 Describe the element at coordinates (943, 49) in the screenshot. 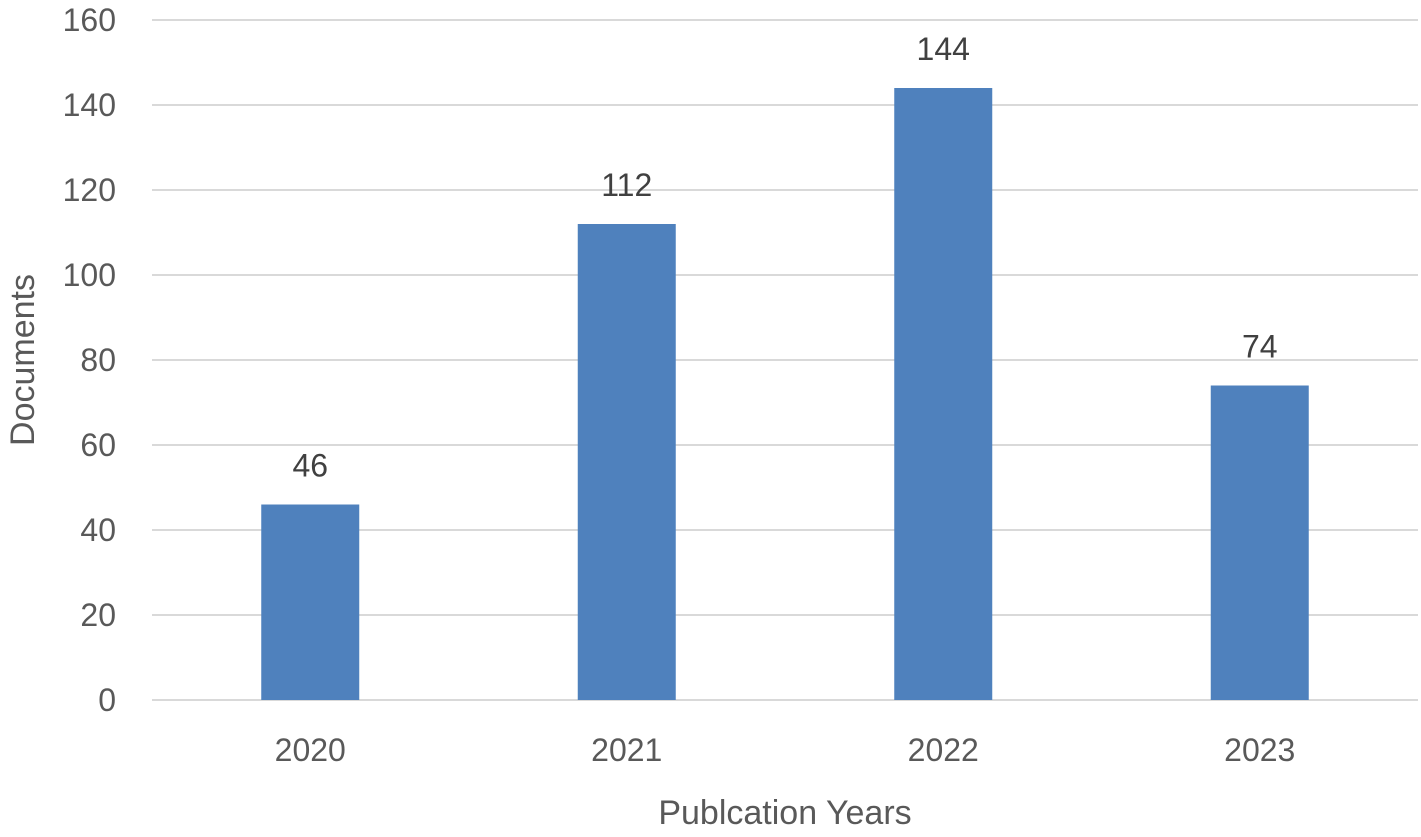

I see `data-label-2022: 144` at that location.